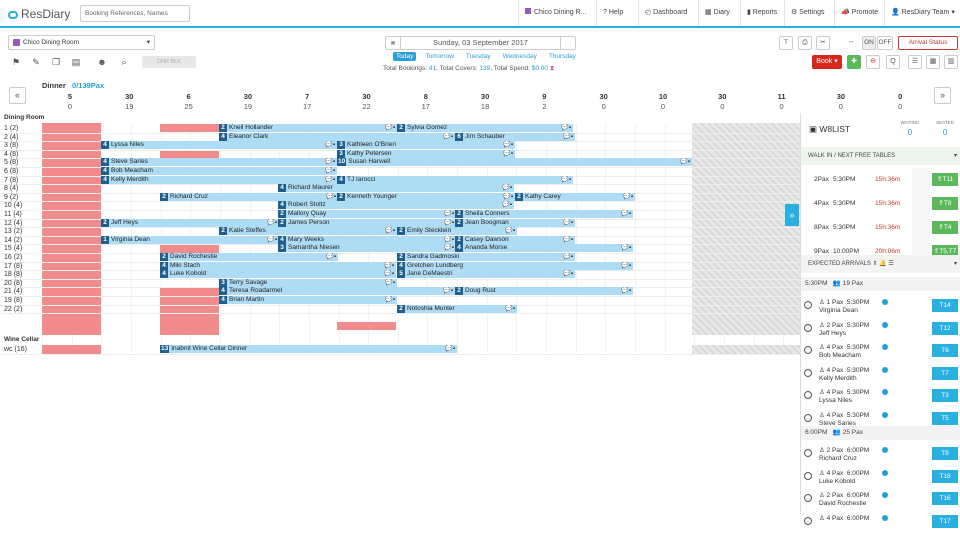 The width and height of the screenshot is (960, 533). Describe the element at coordinates (942, 95) in the screenshot. I see `timeline-next-button: »` at that location.